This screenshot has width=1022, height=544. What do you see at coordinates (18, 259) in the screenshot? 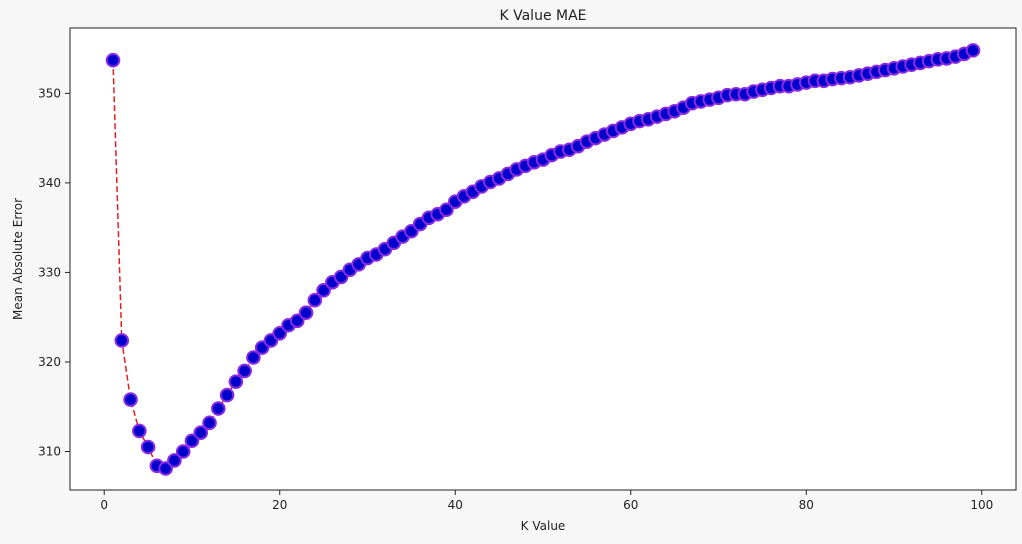
I see `y-axis-label: Mean Absolute Error` at bounding box center [18, 259].